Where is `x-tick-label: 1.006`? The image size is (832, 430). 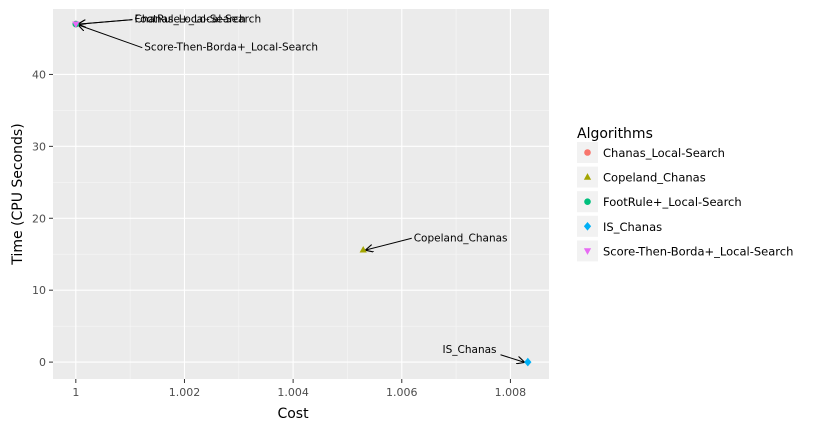 x-tick-label: 1.006 is located at coordinates (402, 392).